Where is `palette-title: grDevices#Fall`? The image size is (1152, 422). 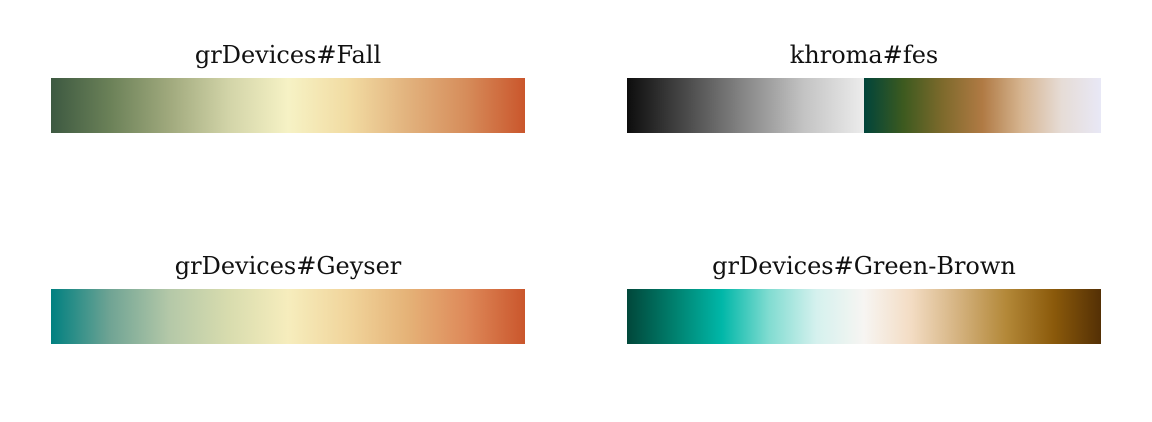
palette-title: grDevices#Fall is located at coordinates (288, 55).